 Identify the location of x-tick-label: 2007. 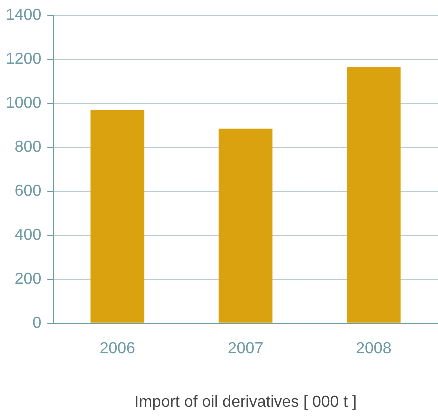
(246, 349).